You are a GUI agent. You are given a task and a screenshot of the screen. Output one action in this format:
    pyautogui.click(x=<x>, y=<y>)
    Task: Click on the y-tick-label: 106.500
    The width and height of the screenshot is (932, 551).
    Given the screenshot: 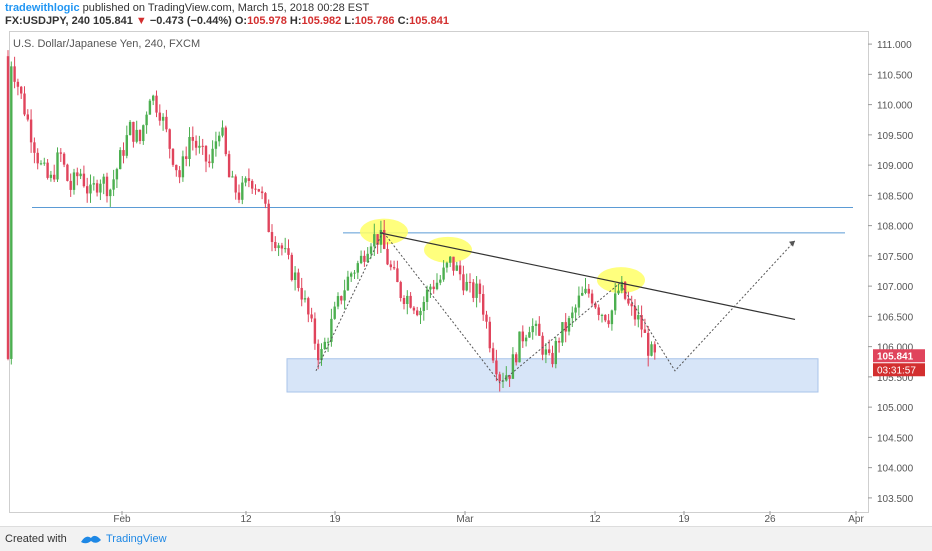 What is the action you would take?
    pyautogui.click(x=895, y=317)
    